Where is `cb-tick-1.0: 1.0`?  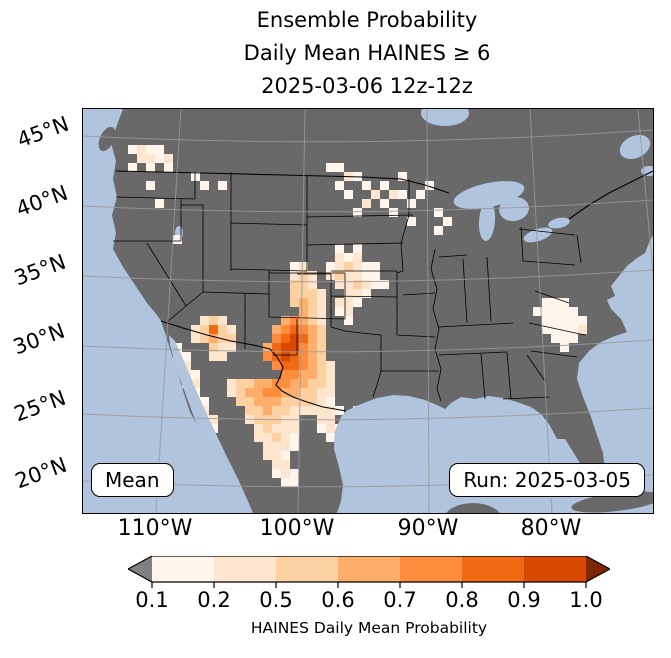
cb-tick-1.0: 1.0 is located at coordinates (586, 600).